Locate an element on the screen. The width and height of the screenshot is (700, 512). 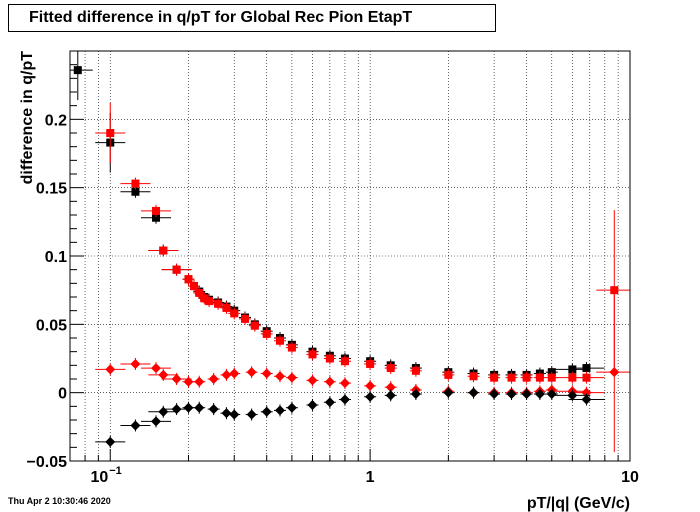
x-tick-label: 10 is located at coordinates (630, 477).